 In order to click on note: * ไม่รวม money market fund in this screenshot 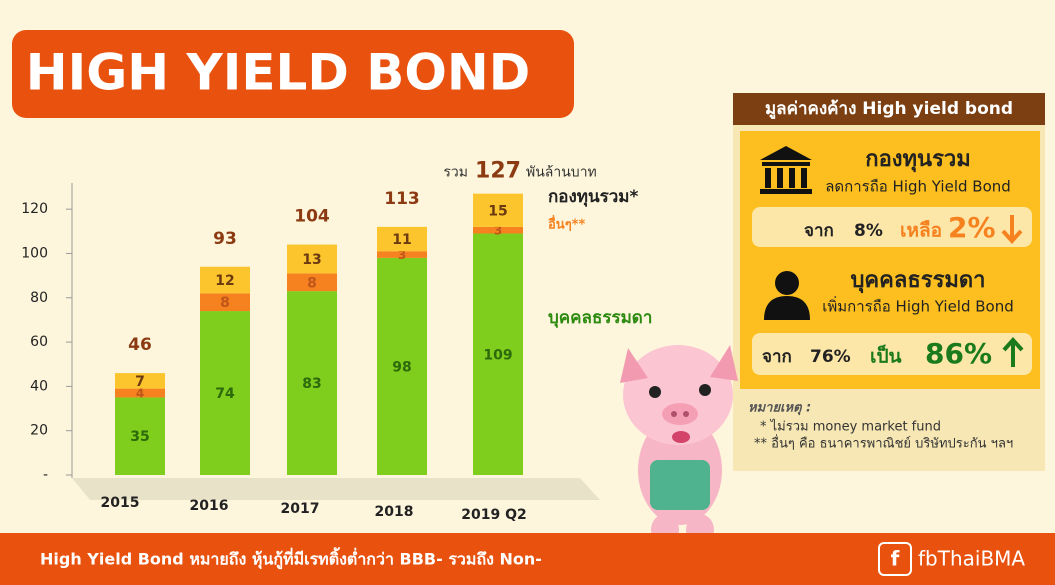, I will do `click(850, 427)`.